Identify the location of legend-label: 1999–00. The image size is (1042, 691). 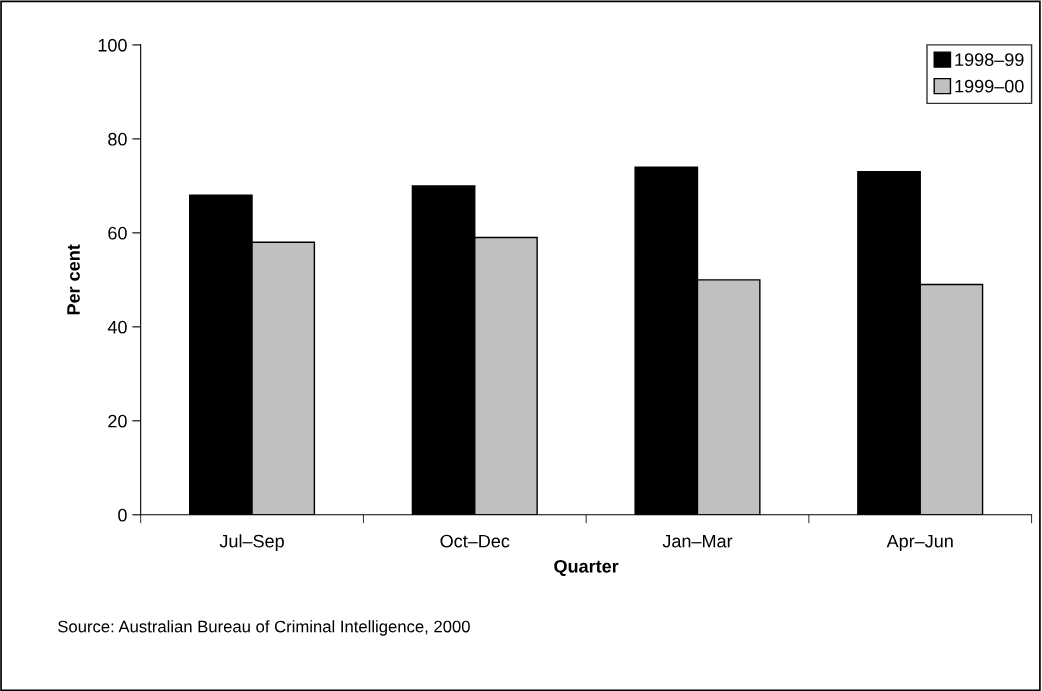
(989, 86).